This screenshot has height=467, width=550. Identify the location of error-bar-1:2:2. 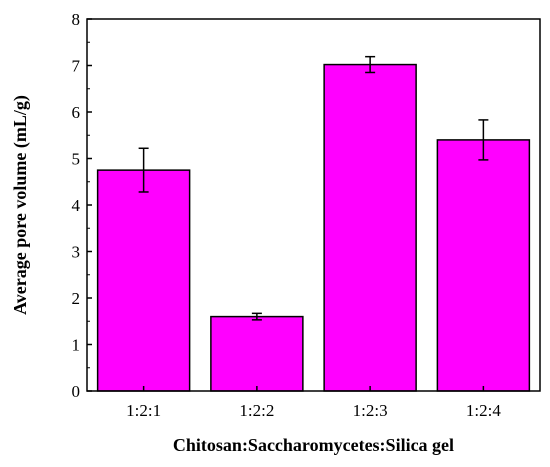
(256, 316).